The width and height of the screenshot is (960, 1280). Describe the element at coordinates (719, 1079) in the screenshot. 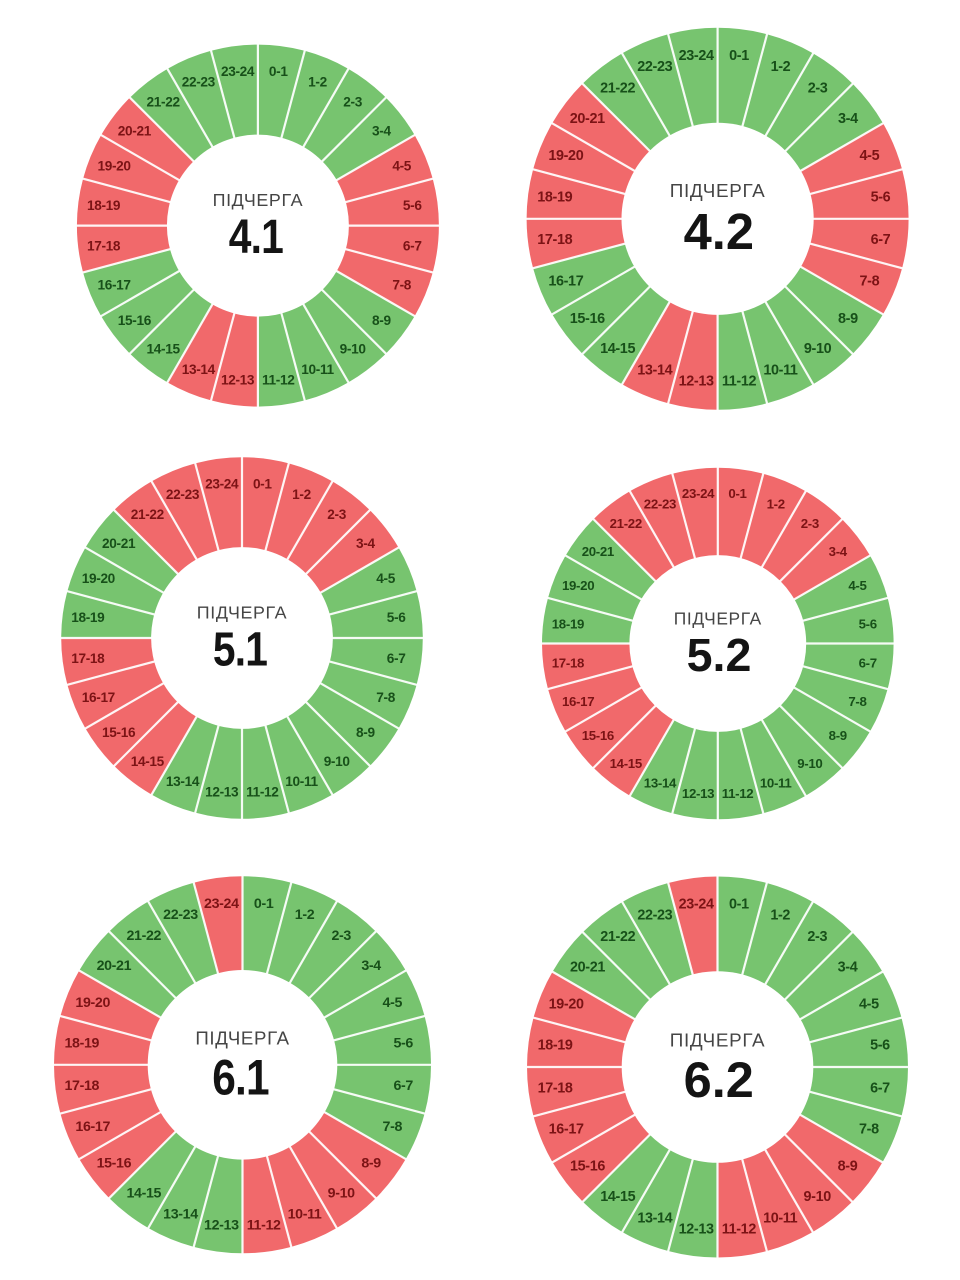

I see `svg-text: 6.2` at that location.